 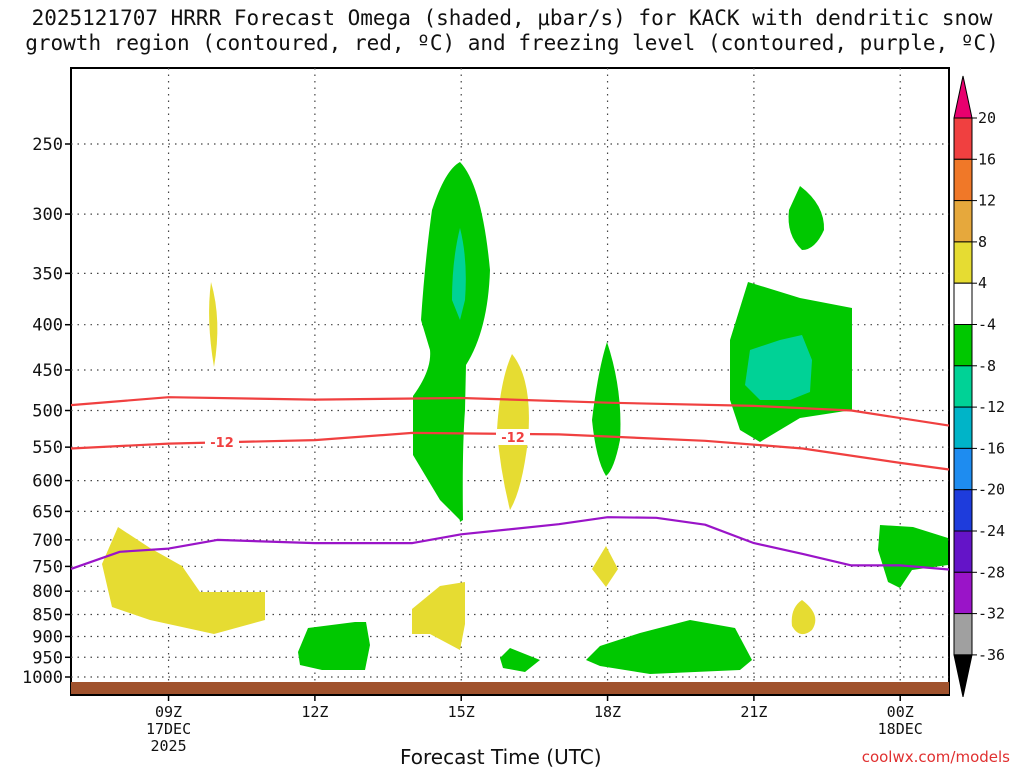 What do you see at coordinates (47, 145) in the screenshot?
I see `y-tick-label: 250` at bounding box center [47, 145].